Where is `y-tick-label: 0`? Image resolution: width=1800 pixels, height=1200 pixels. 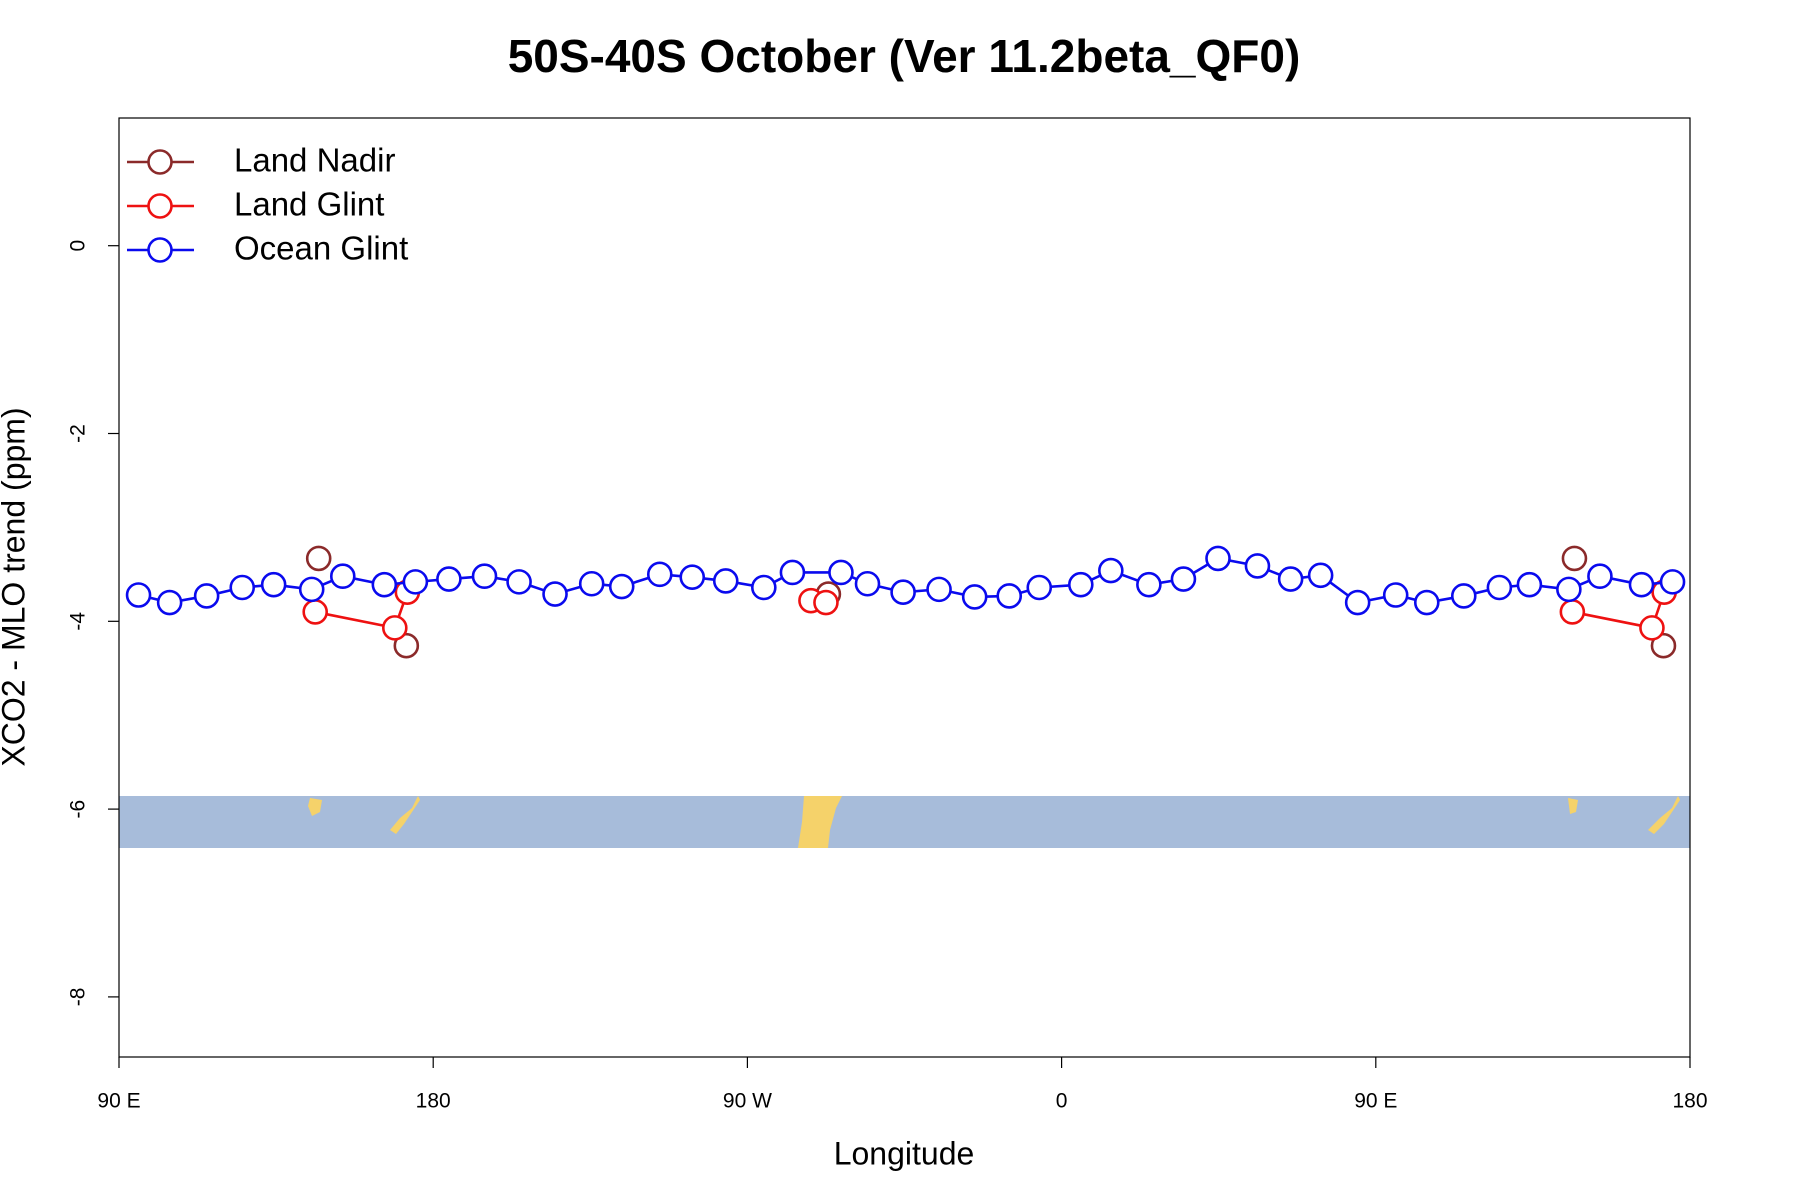
y-tick-label: 0 is located at coordinates (78, 246).